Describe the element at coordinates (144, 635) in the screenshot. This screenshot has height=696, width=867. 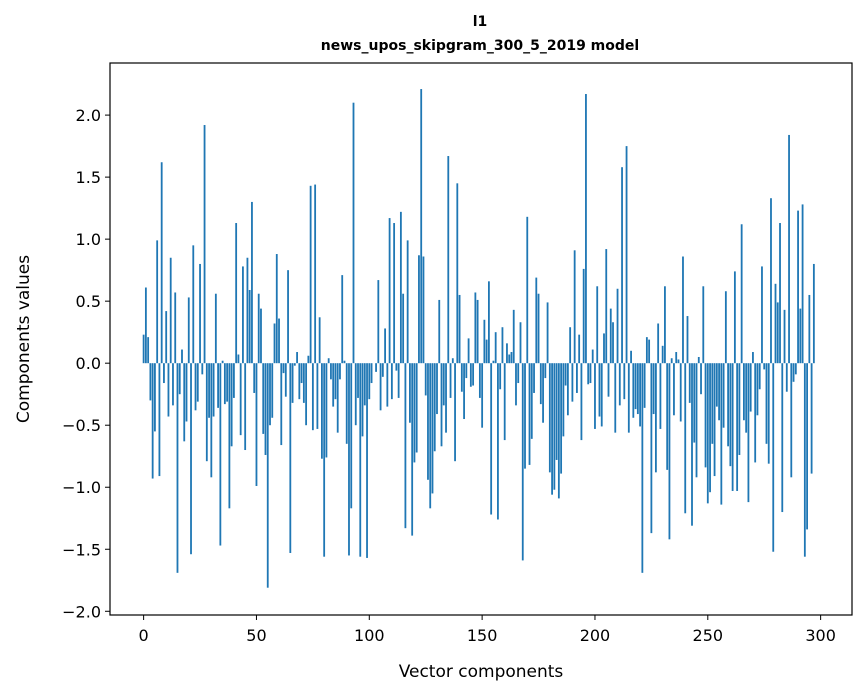
I see `x-tick-label-0: 0` at that location.